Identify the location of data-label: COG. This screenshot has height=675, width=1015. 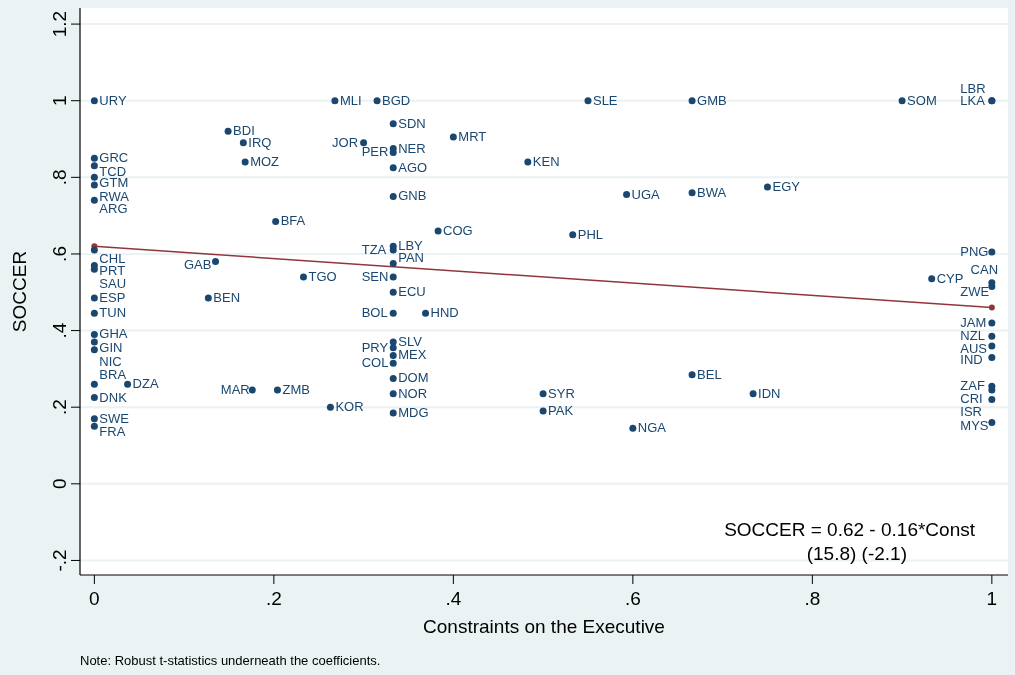
(458, 230).